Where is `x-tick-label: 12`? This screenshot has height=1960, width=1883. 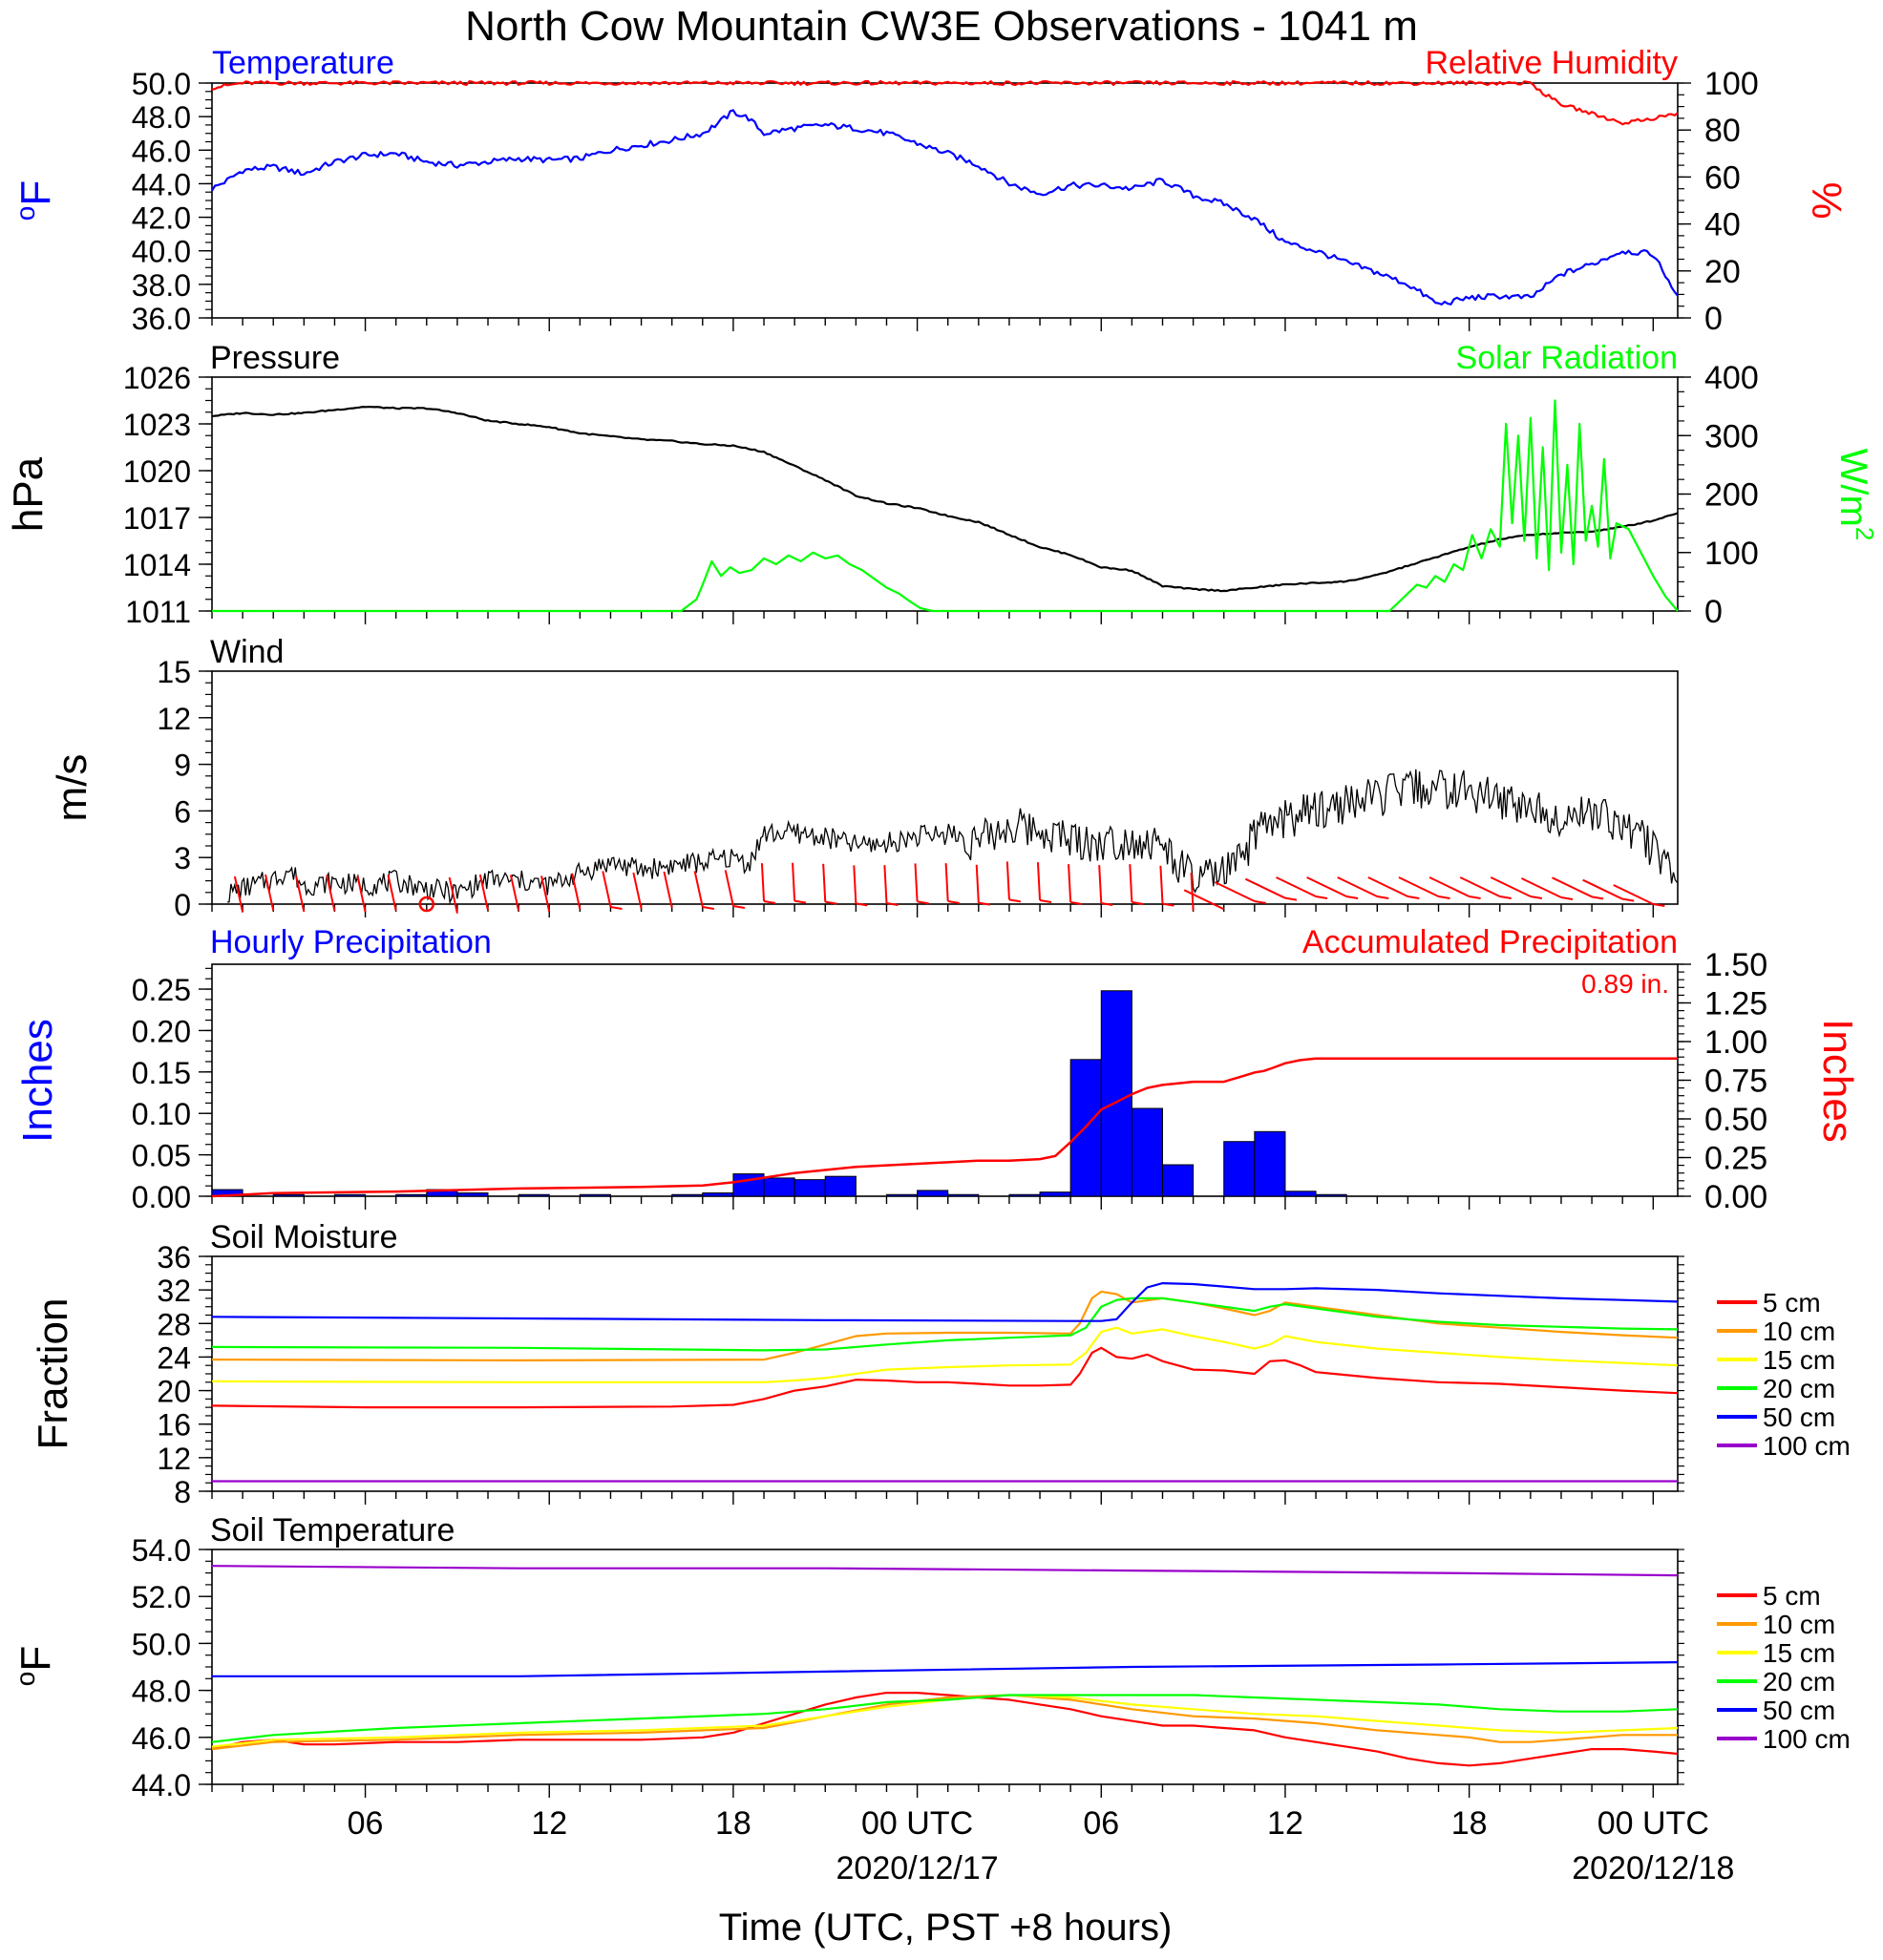
x-tick-label: 12 is located at coordinates (1285, 1823).